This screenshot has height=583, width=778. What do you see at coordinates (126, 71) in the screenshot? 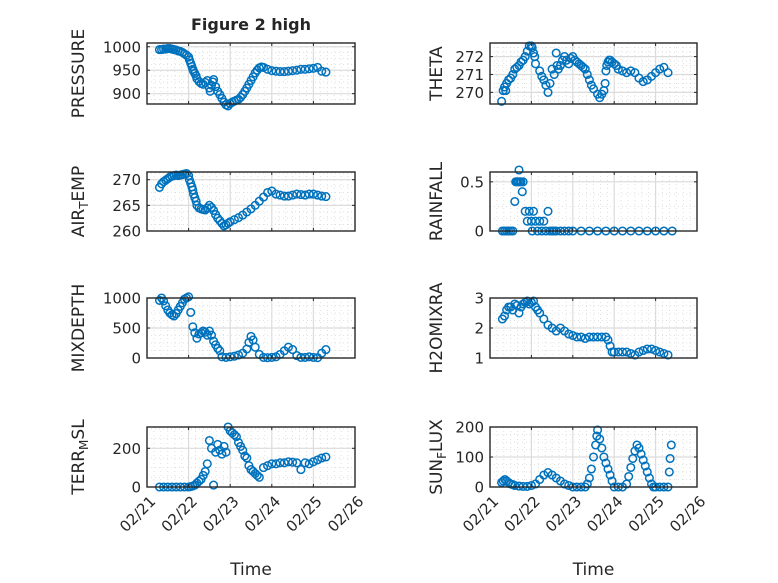
I see `y-tick-label: 950` at bounding box center [126, 71].